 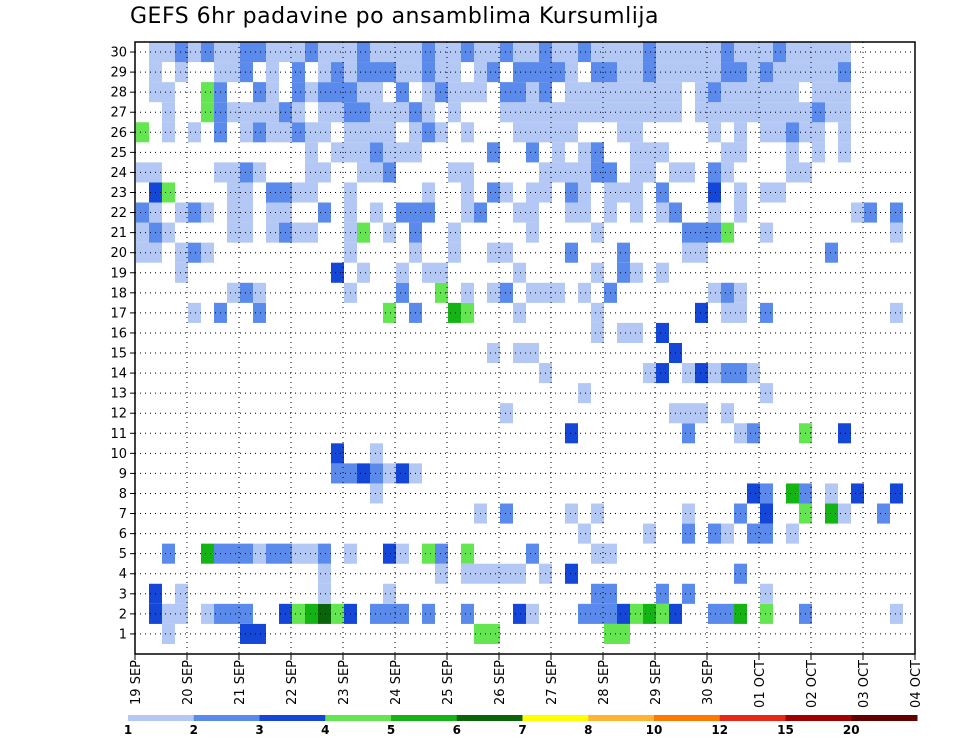 I want to click on y-tick-label: 2, so click(x=123, y=614).